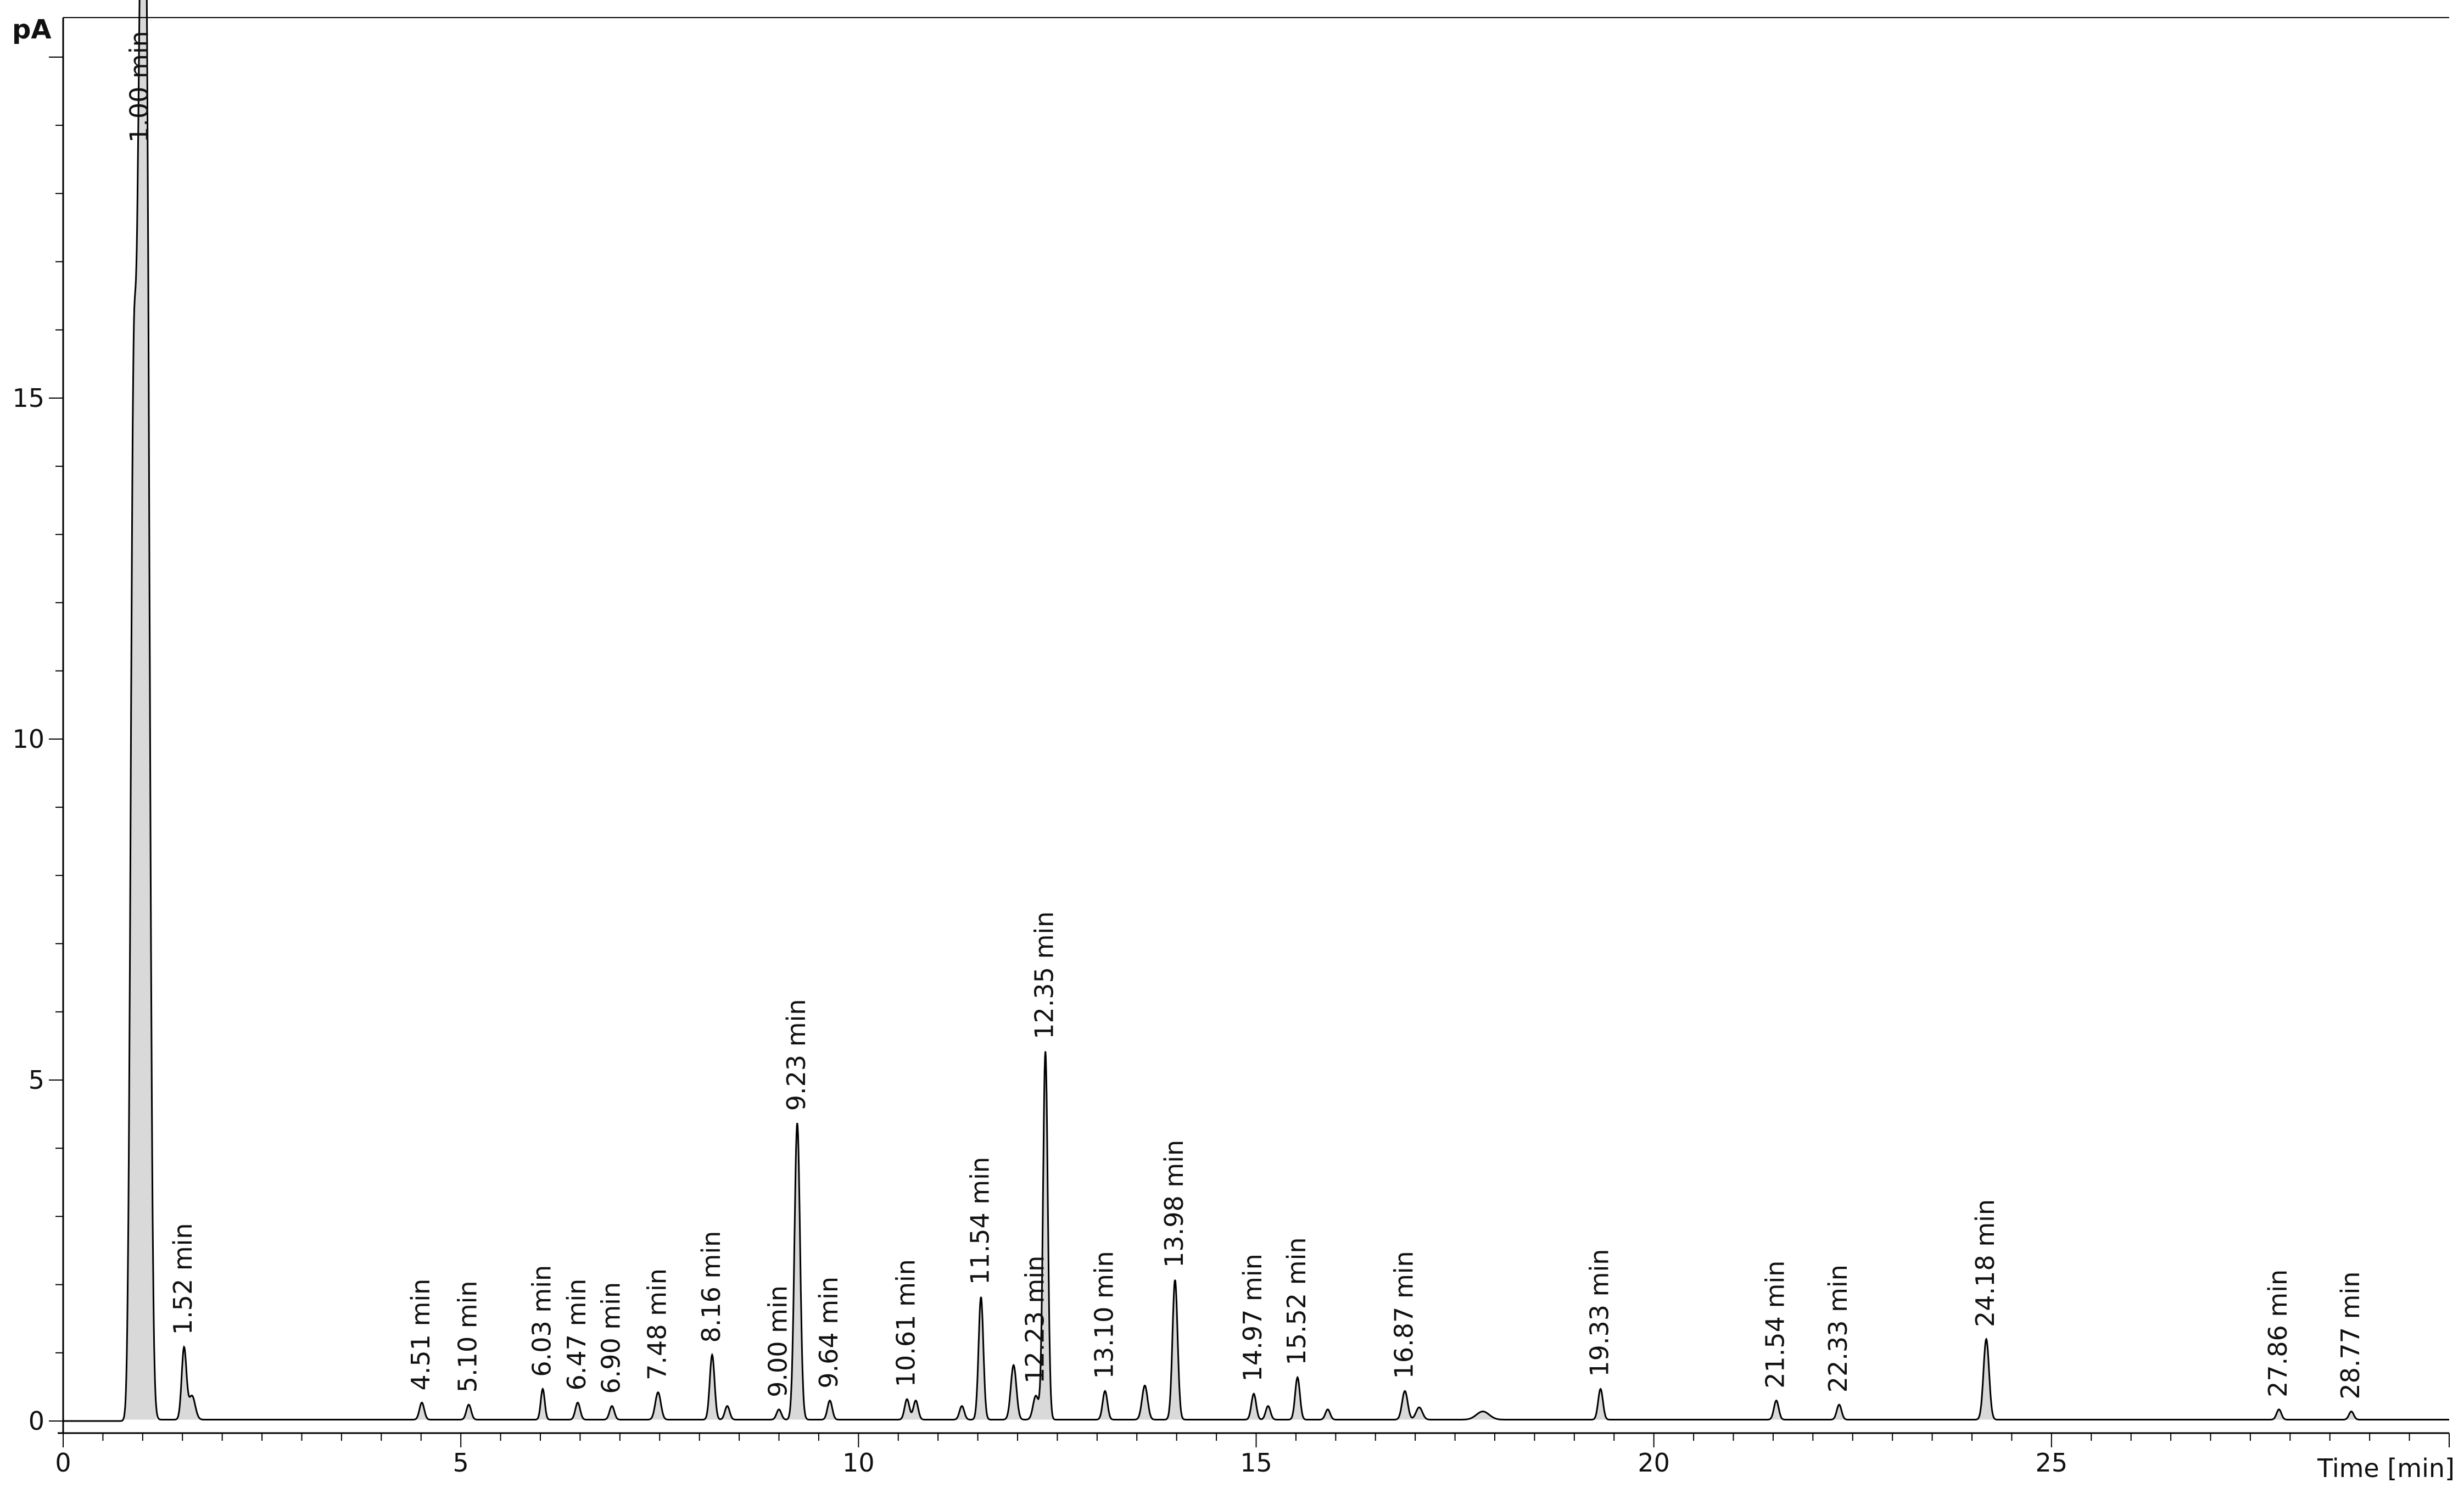 The image size is (2464, 1488). Describe the element at coordinates (36, 1080) in the screenshot. I see `y-tick-label: 5` at that location.